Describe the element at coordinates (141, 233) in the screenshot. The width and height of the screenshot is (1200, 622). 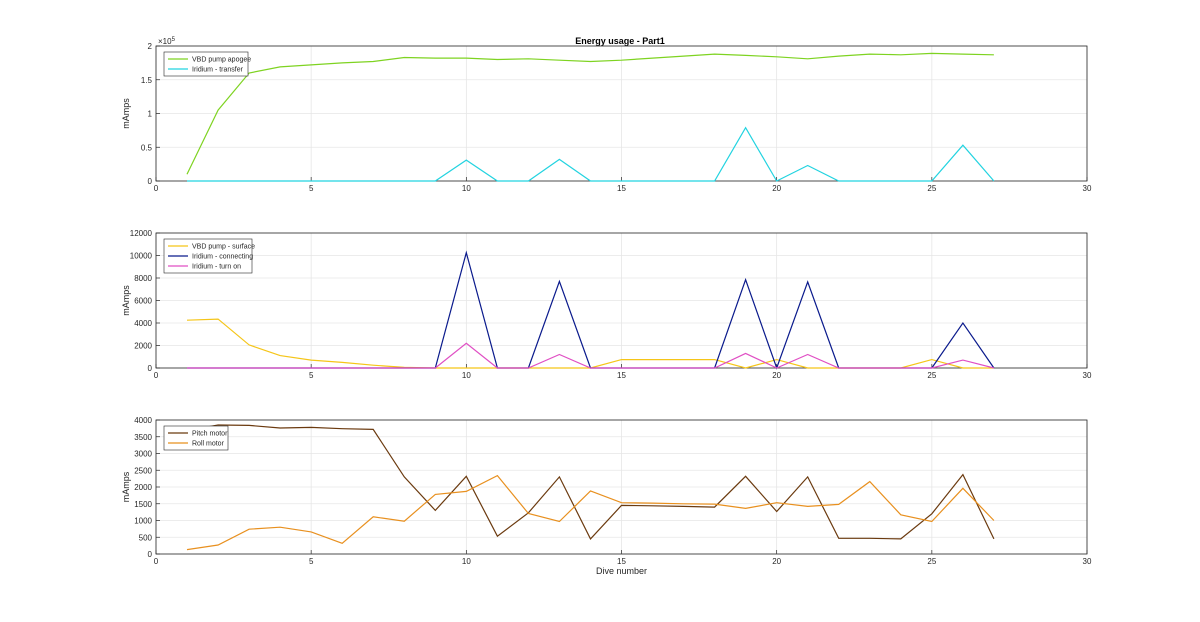
I see `y-tick-label: 12000` at that location.